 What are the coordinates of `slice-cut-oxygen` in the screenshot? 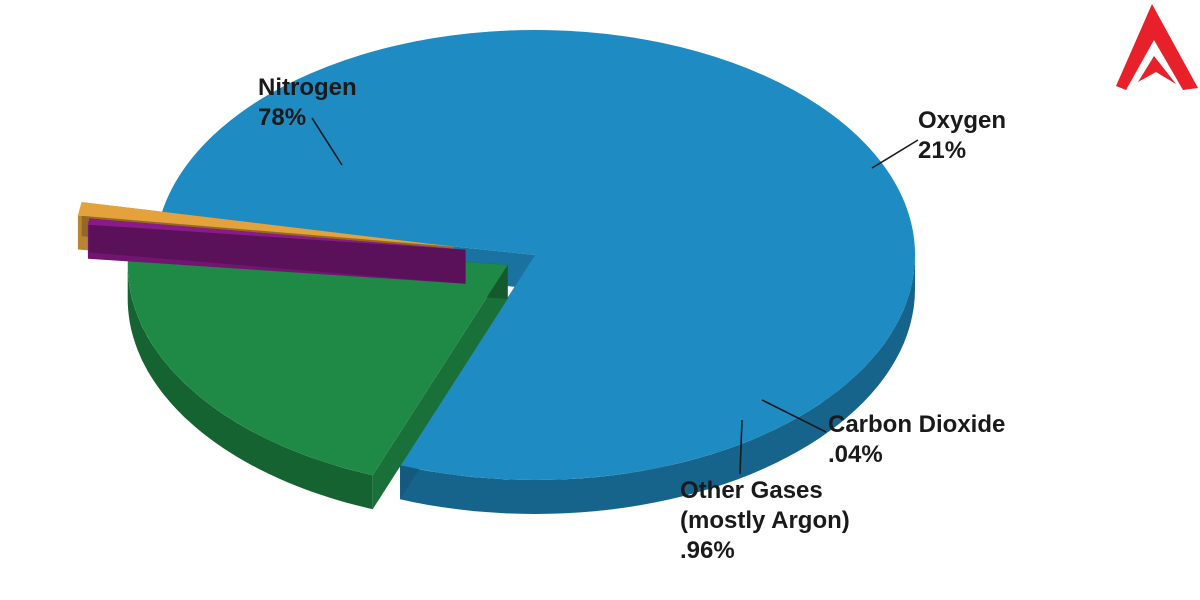 It's located at (440, 387).